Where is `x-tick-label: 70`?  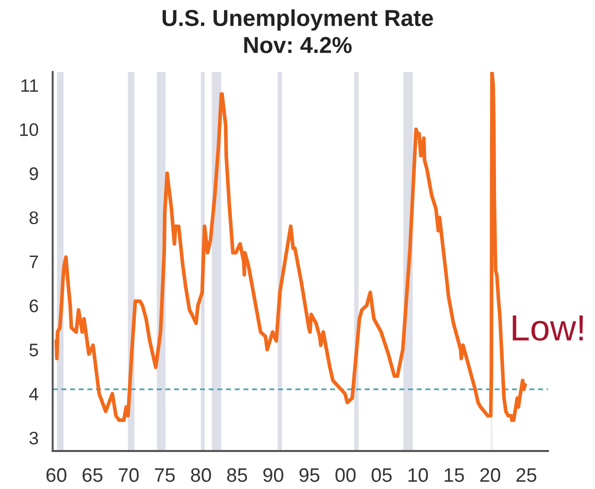 x-tick-label: 70 is located at coordinates (128, 475).